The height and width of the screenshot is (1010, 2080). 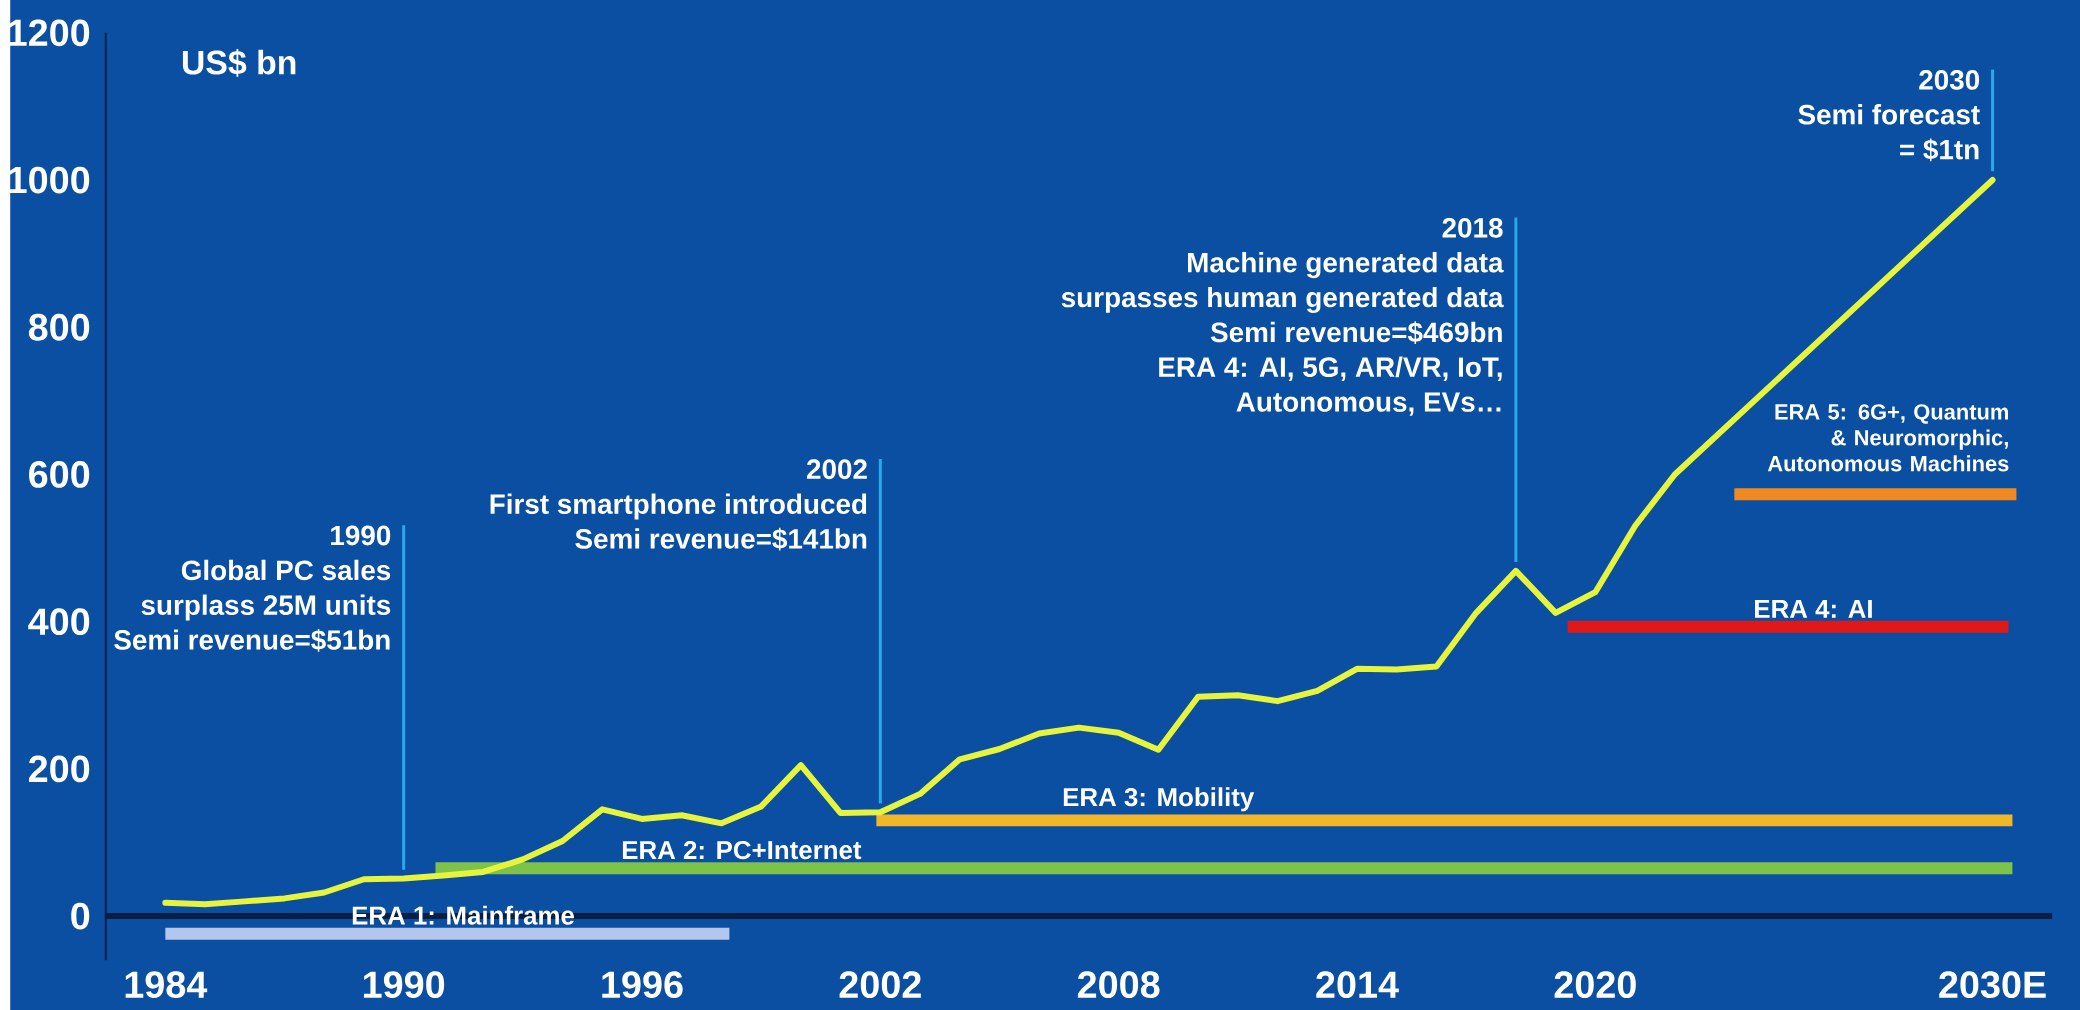 I want to click on y-tick-label: 200, so click(x=59, y=769).